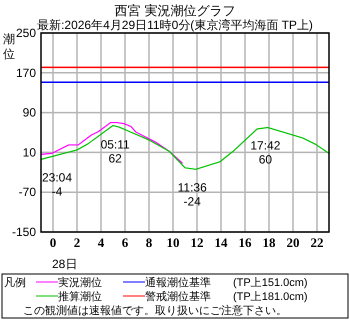 The height and width of the screenshot is (320, 350). Describe the element at coordinates (193, 194) in the screenshot. I see `annotation: 11:36 -24` at that location.